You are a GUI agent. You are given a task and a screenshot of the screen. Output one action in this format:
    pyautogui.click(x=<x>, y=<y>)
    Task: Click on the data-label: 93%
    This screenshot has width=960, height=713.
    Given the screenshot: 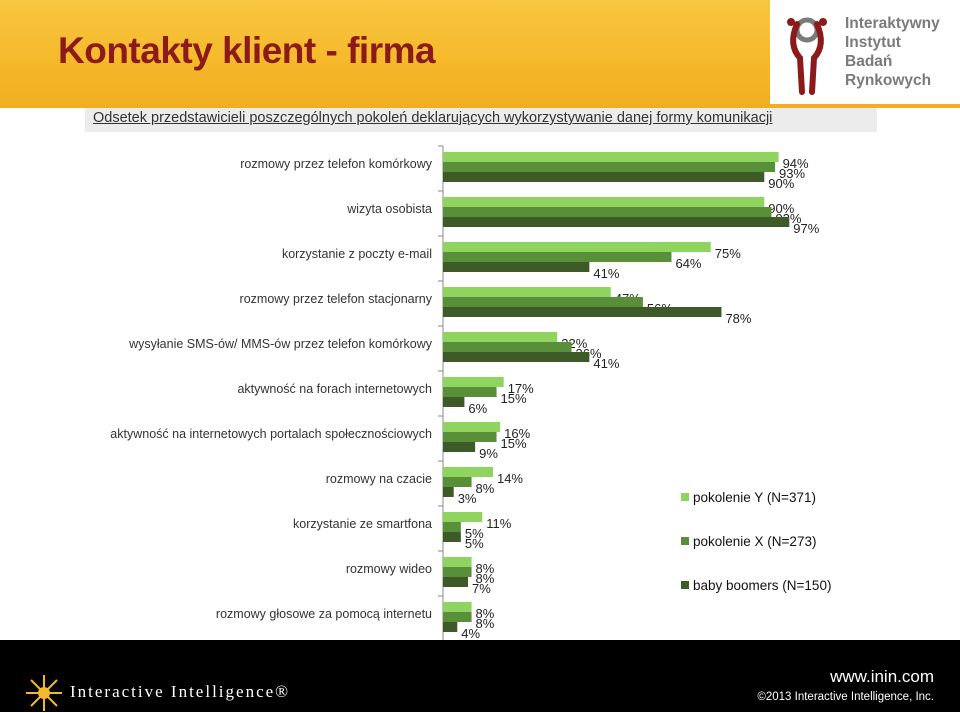 What is the action you would take?
    pyautogui.click(x=792, y=173)
    